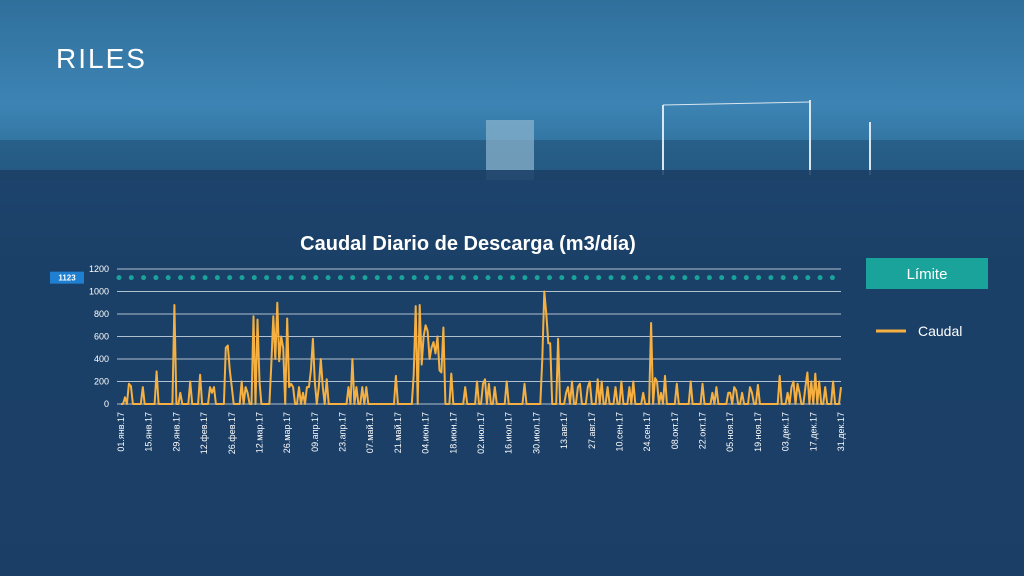 Image resolution: width=1024 pixels, height=576 pixels. Describe the element at coordinates (232, 433) in the screenshot. I see `x-tick-label: 26.фев.17` at that location.